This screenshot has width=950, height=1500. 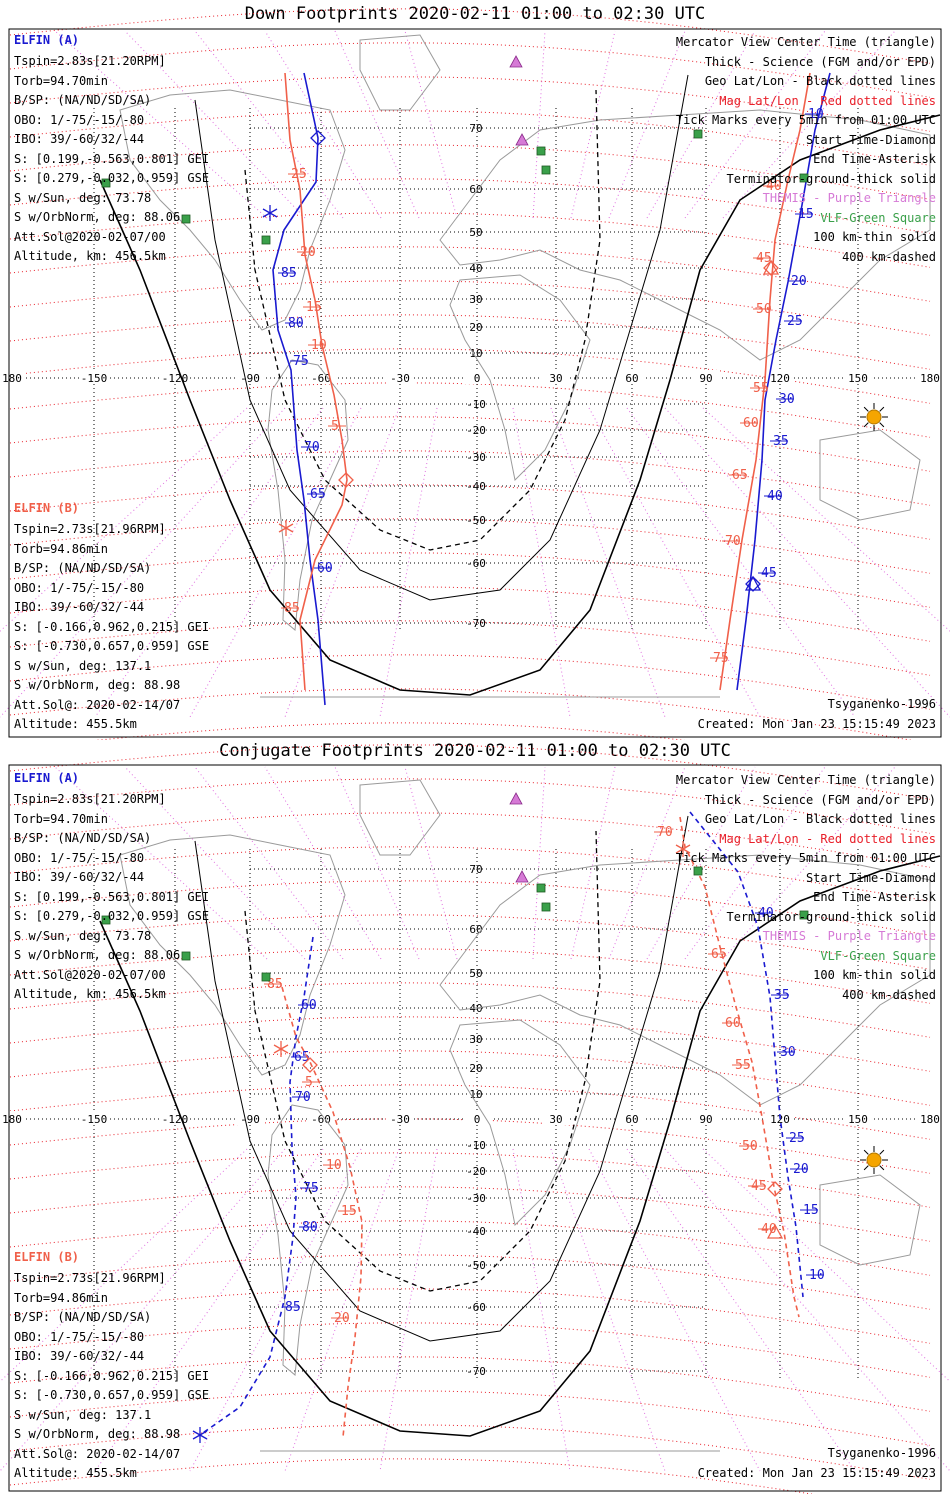 I want to click on legend-item: 100 km-thin solid, so click(x=874, y=237).